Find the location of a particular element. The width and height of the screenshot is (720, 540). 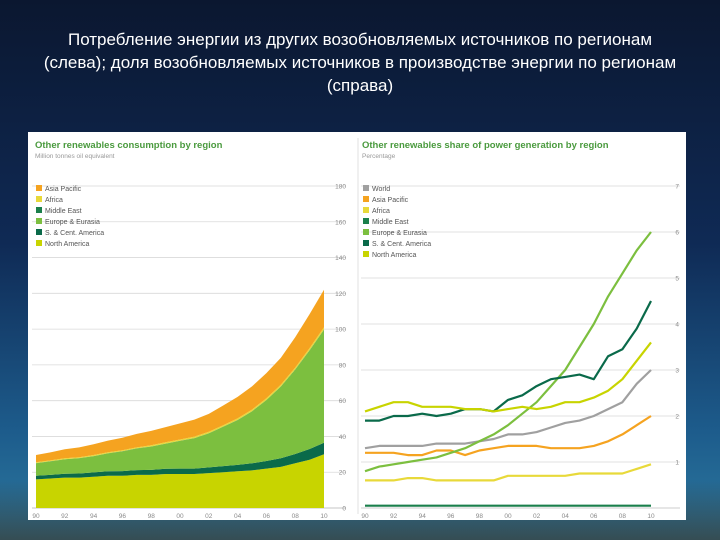

y-tick-label: 60 is located at coordinates (343, 401).